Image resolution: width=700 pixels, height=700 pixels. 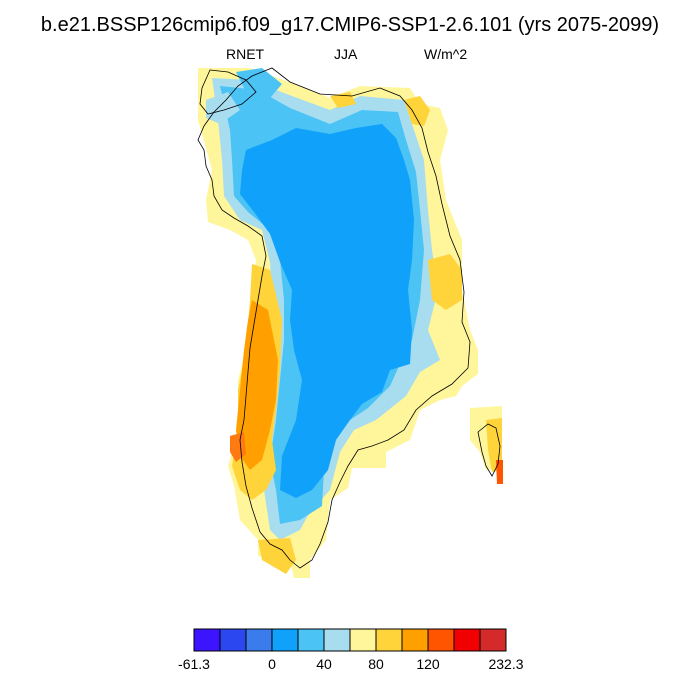 What do you see at coordinates (277, 556) in the screenshot?
I see `south-coast-orange` at bounding box center [277, 556].